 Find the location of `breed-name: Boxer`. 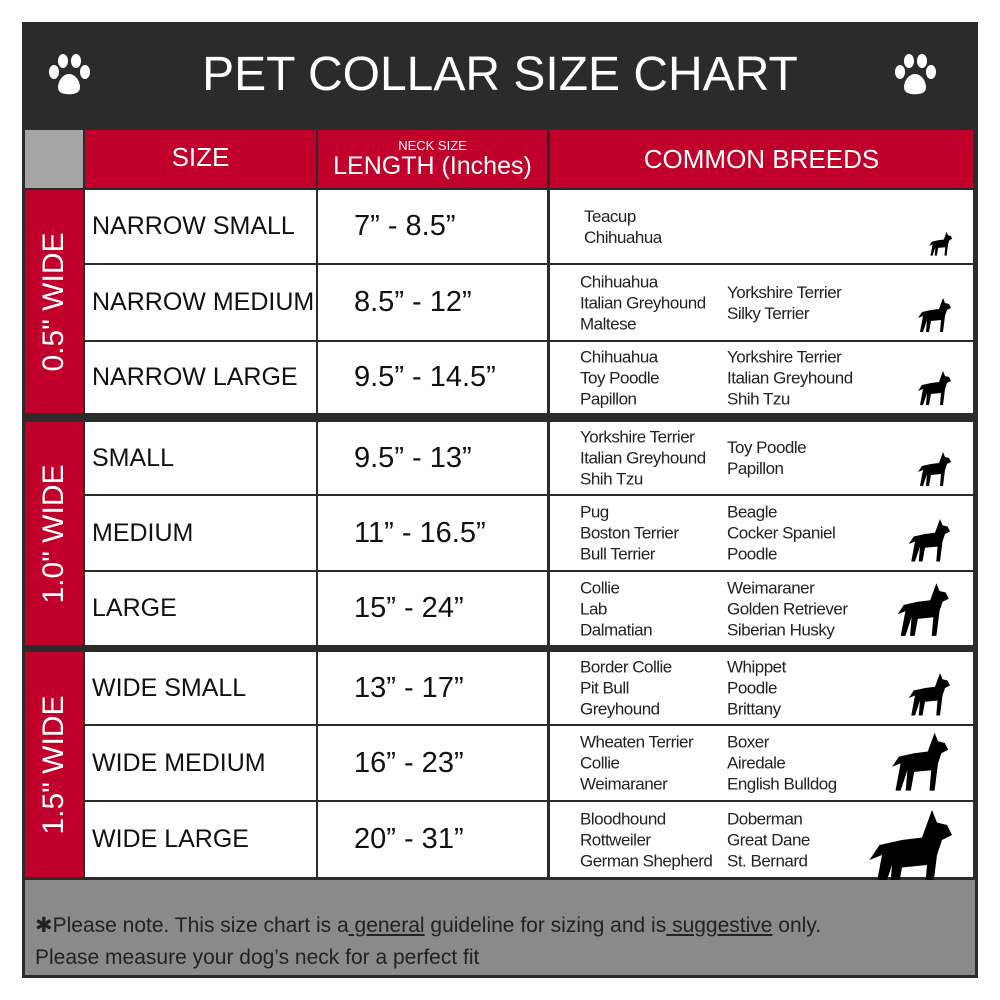

breed-name: Boxer is located at coordinates (748, 742).